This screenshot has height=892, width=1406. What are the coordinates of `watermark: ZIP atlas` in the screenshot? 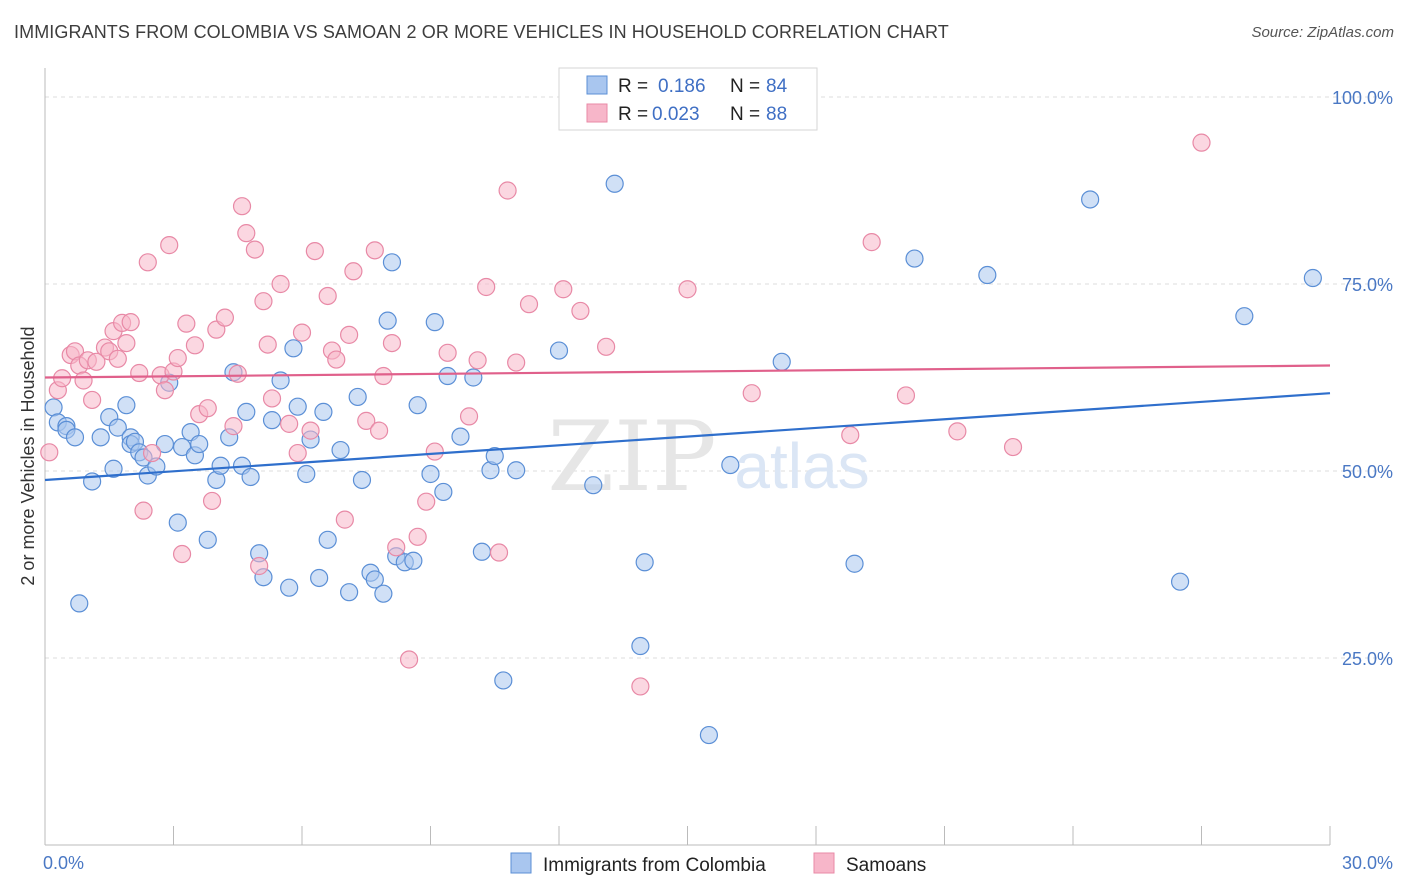 It's located at (708, 457).